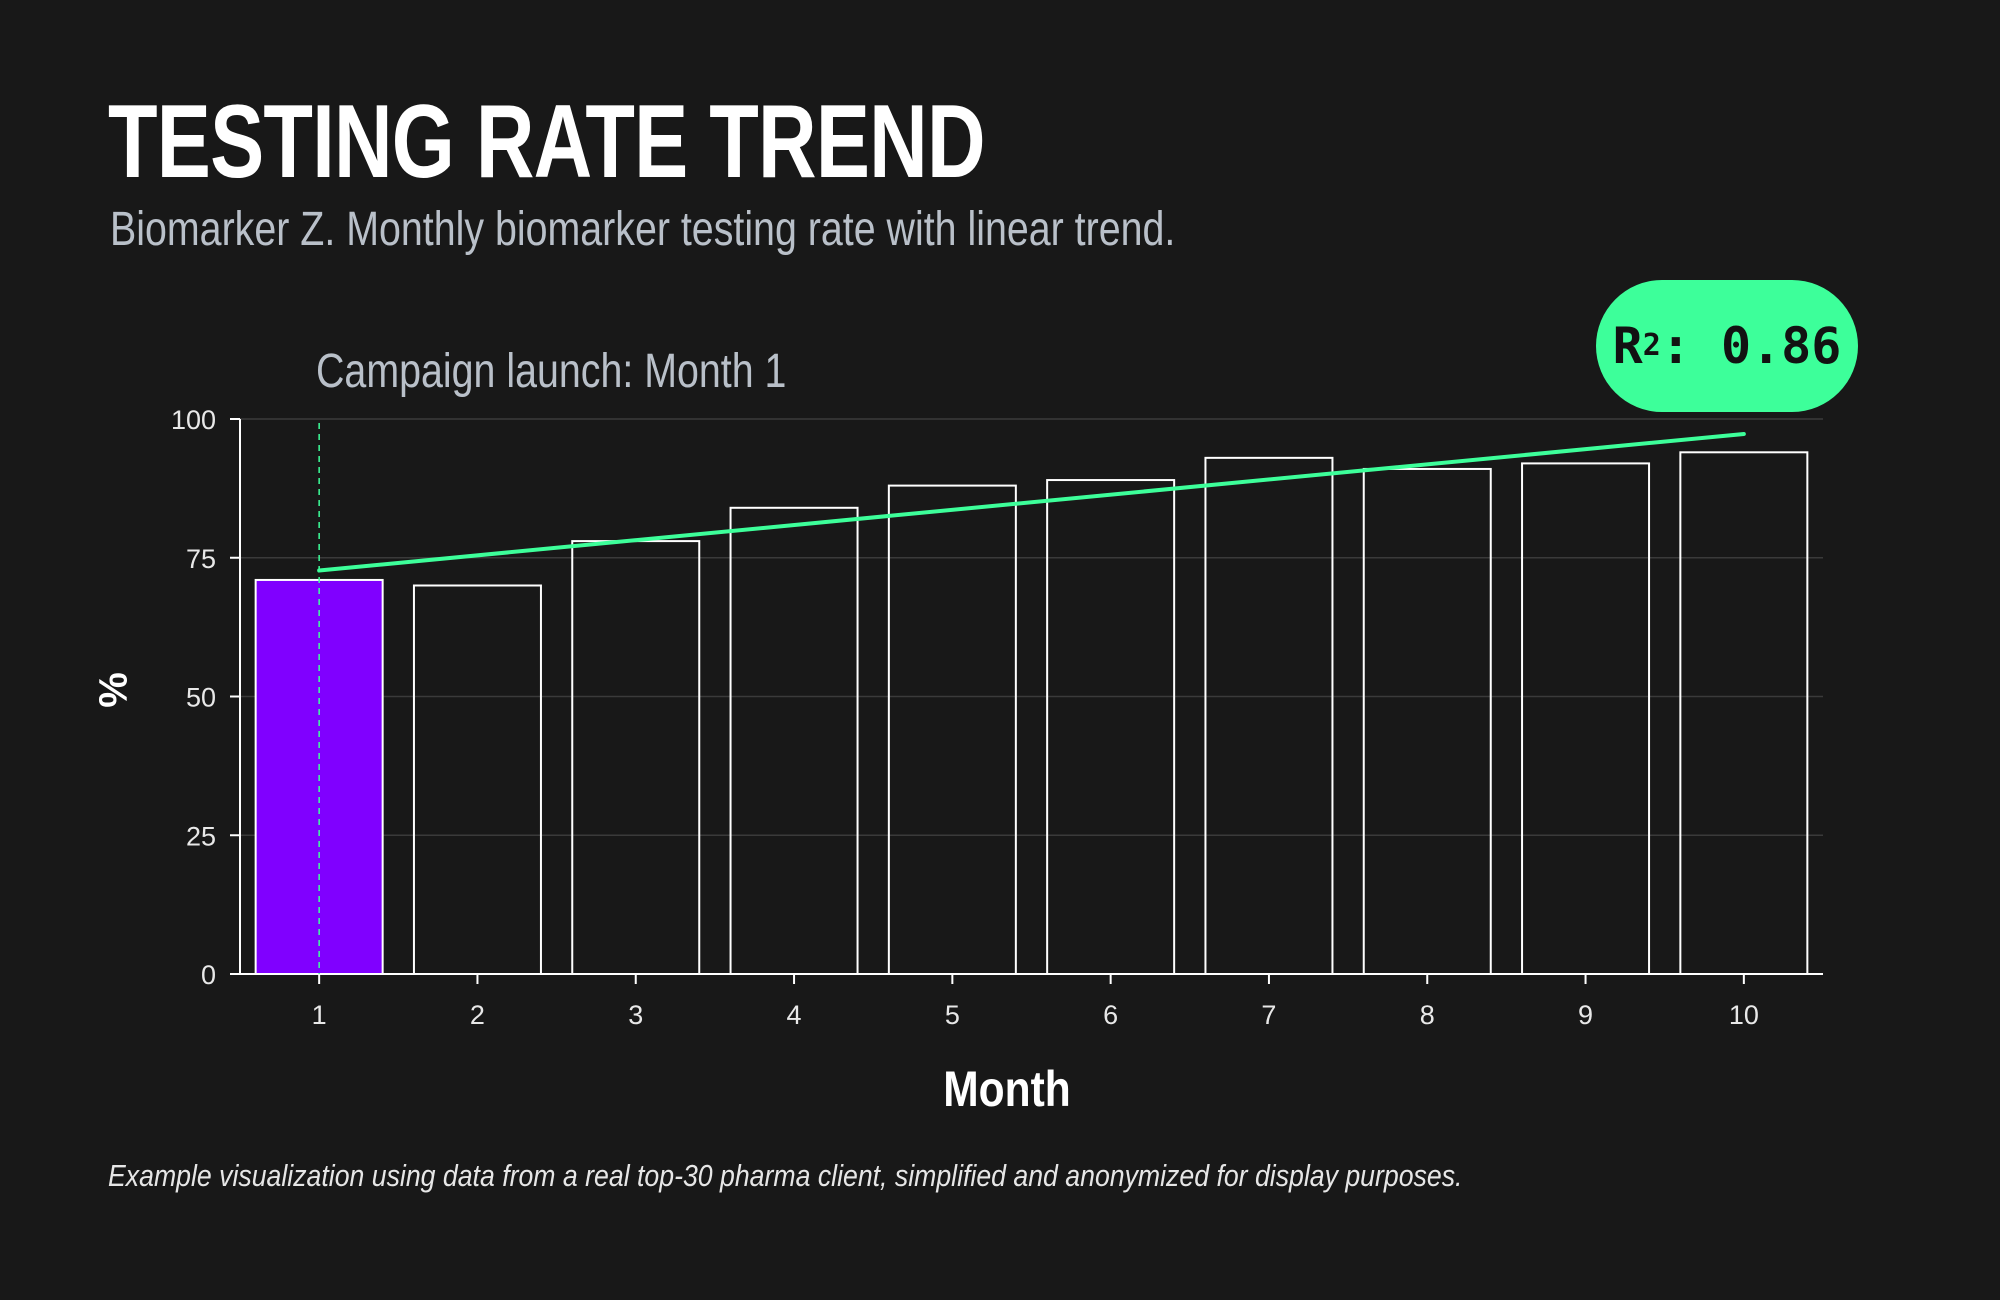 The width and height of the screenshot is (2000, 1300). I want to click on chart-title: TESTING RATE TREND, so click(547, 142).